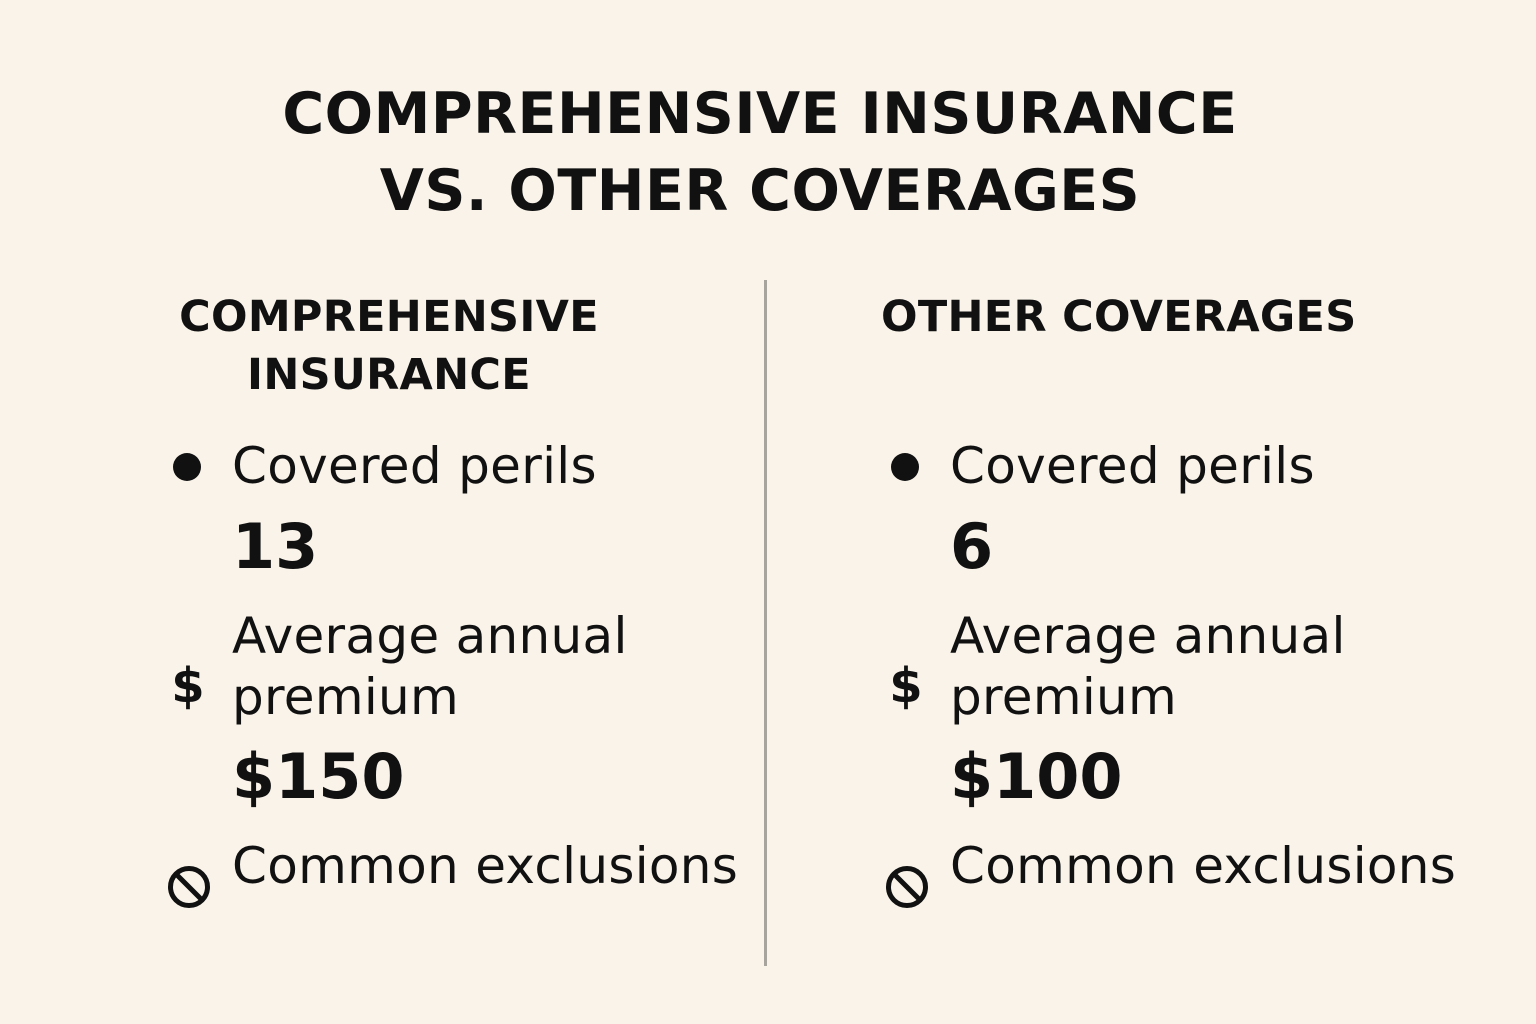  What do you see at coordinates (760, 114) in the screenshot?
I see `title-line-1: COMPREHENSIVE INSURANCE` at bounding box center [760, 114].